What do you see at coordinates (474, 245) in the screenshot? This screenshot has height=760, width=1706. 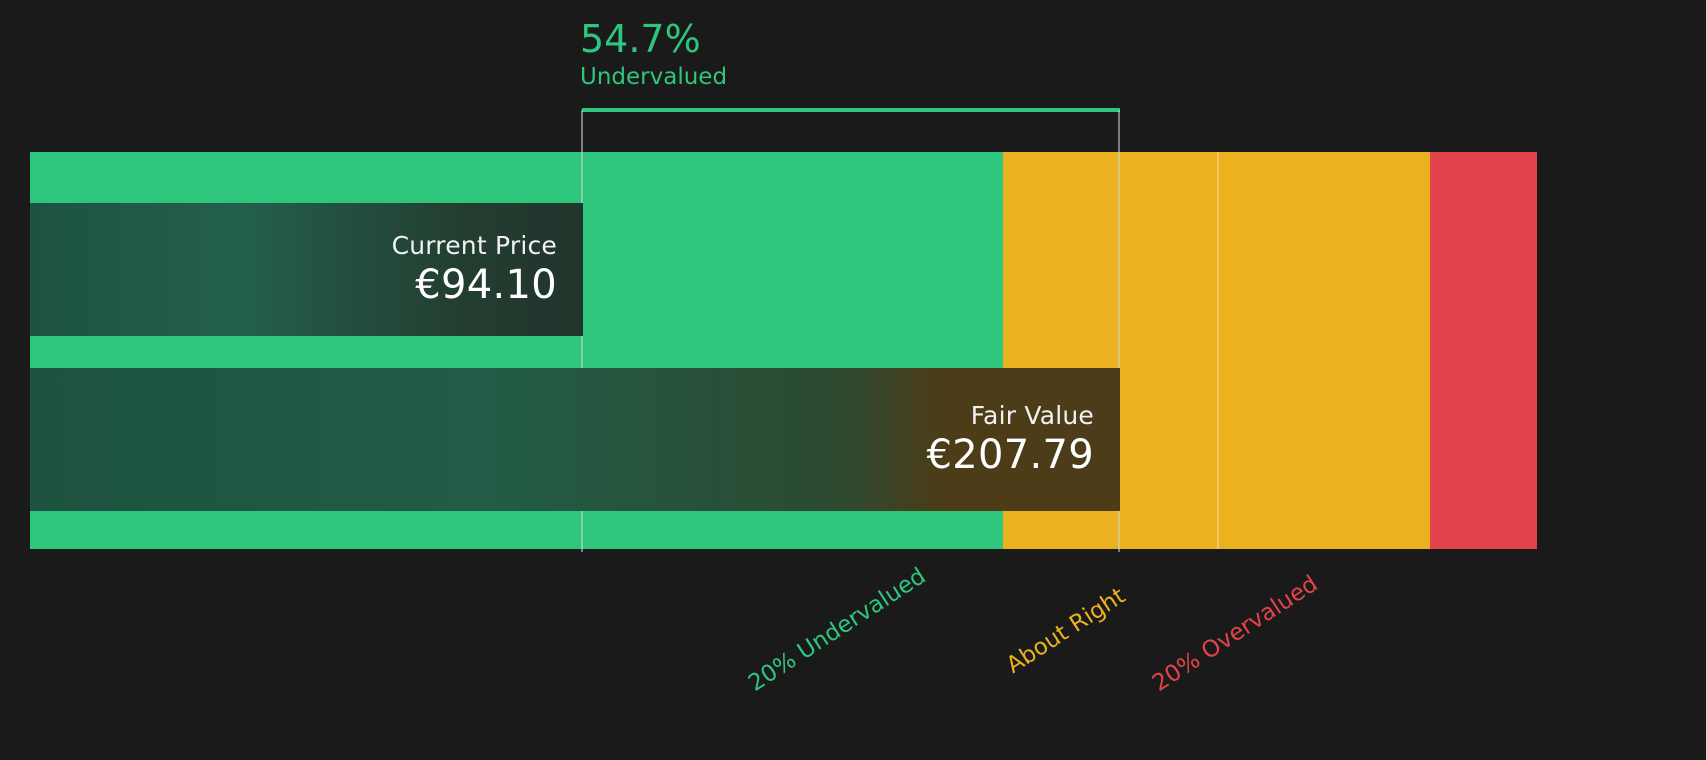 I see `current-price-label: Current Price` at bounding box center [474, 245].